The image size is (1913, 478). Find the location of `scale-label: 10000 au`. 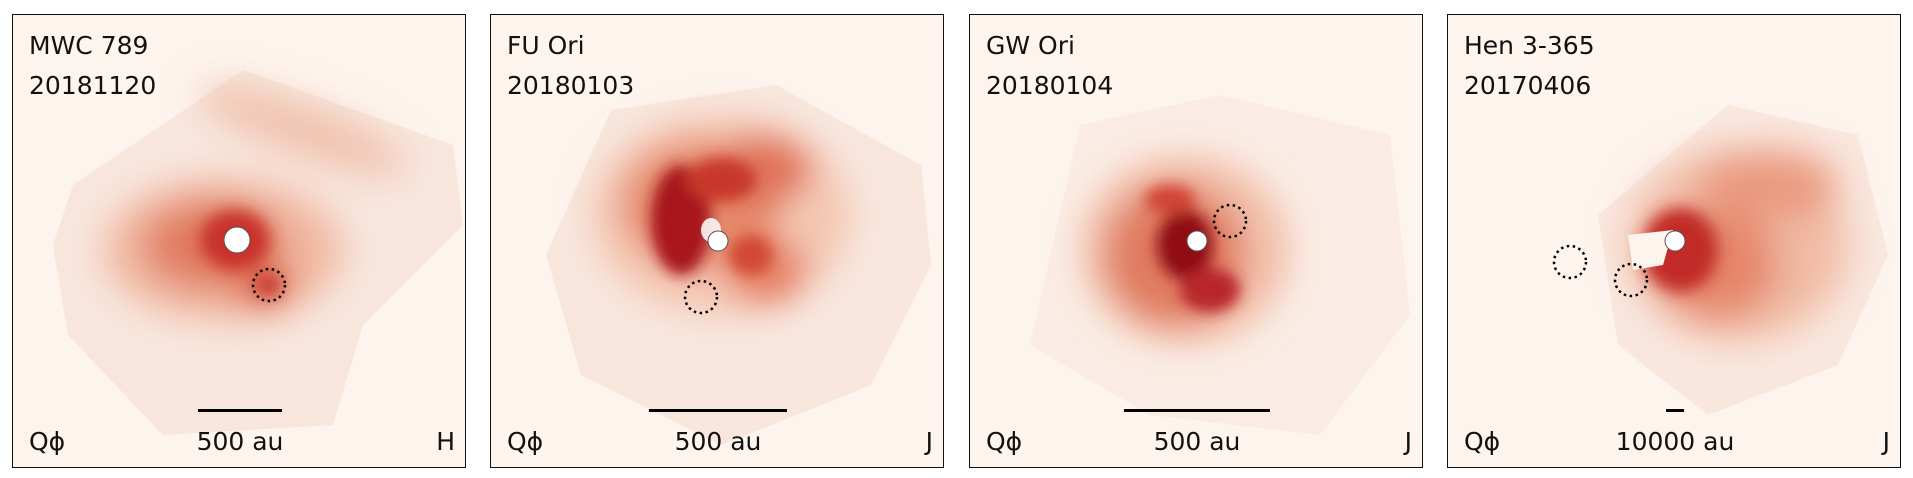

scale-label: 10000 au is located at coordinates (1675, 441).